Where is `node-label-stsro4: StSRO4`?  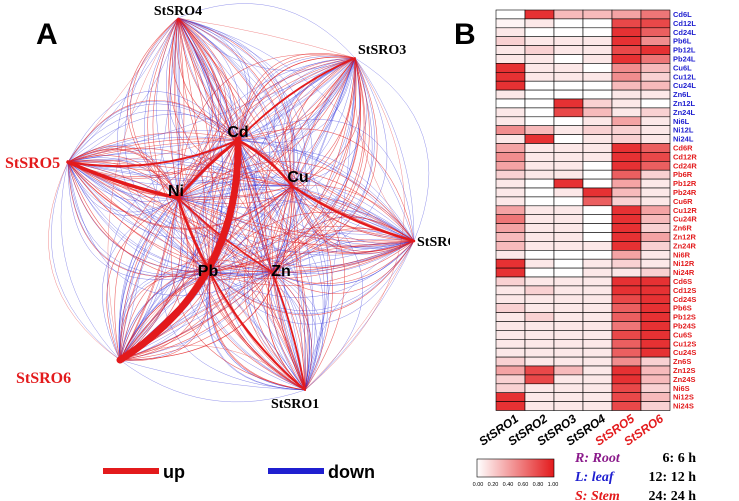 node-label-stsro4: StSRO4 is located at coordinates (178, 11).